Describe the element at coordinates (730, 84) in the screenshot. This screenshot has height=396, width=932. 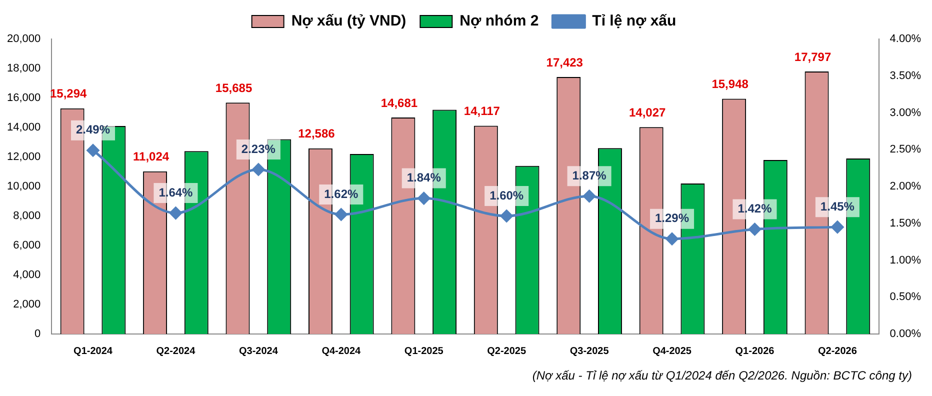
I see `data-label: 15,948` at that location.